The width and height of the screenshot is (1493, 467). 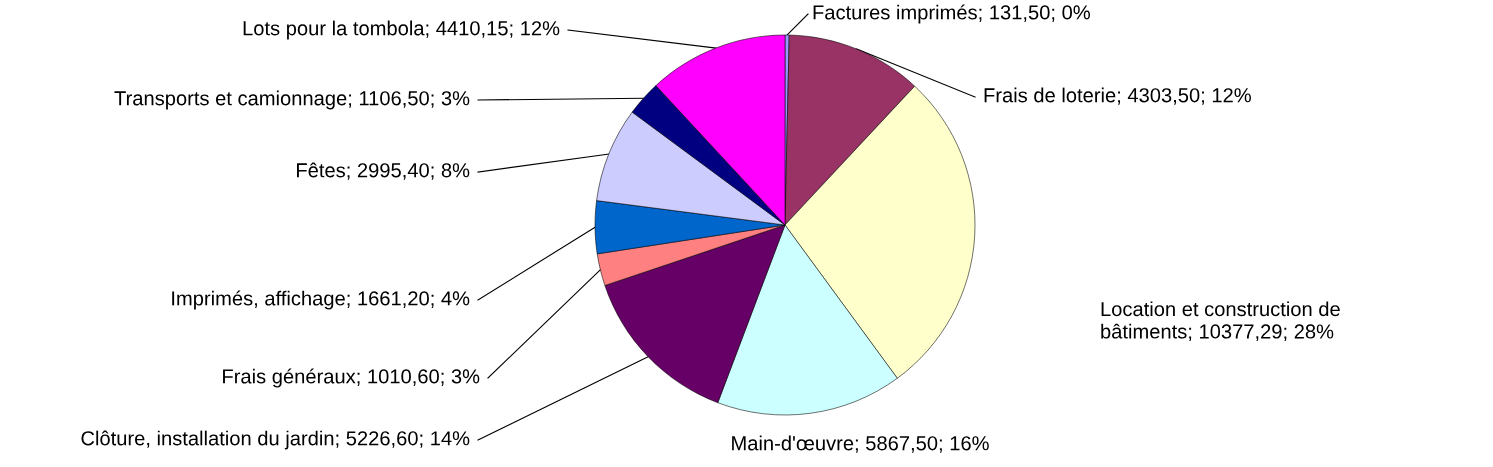 I want to click on slice-label: Transports et camionnage; 1106,50; 3%, so click(x=292, y=100).